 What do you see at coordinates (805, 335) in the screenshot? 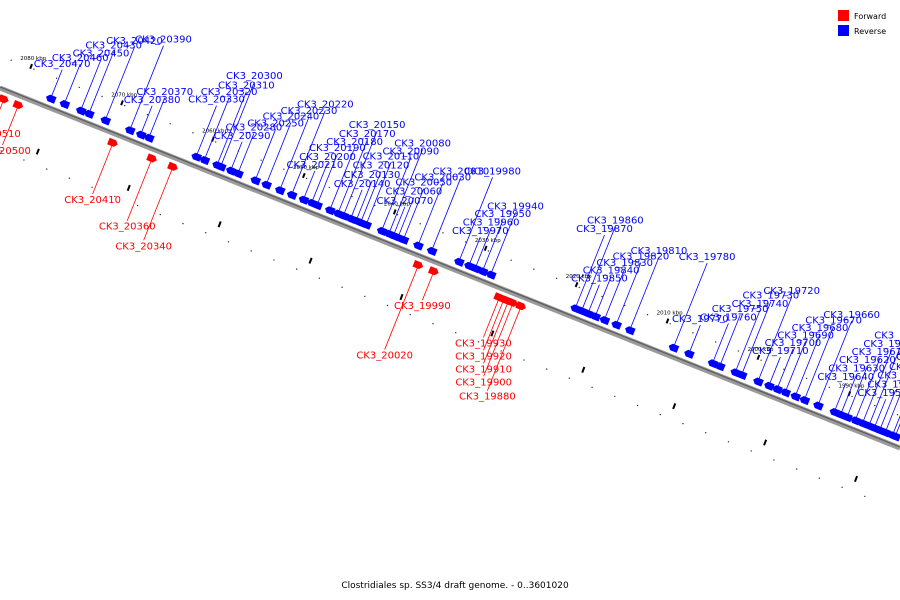
I see `gene-label: CK3_19690` at bounding box center [805, 335].